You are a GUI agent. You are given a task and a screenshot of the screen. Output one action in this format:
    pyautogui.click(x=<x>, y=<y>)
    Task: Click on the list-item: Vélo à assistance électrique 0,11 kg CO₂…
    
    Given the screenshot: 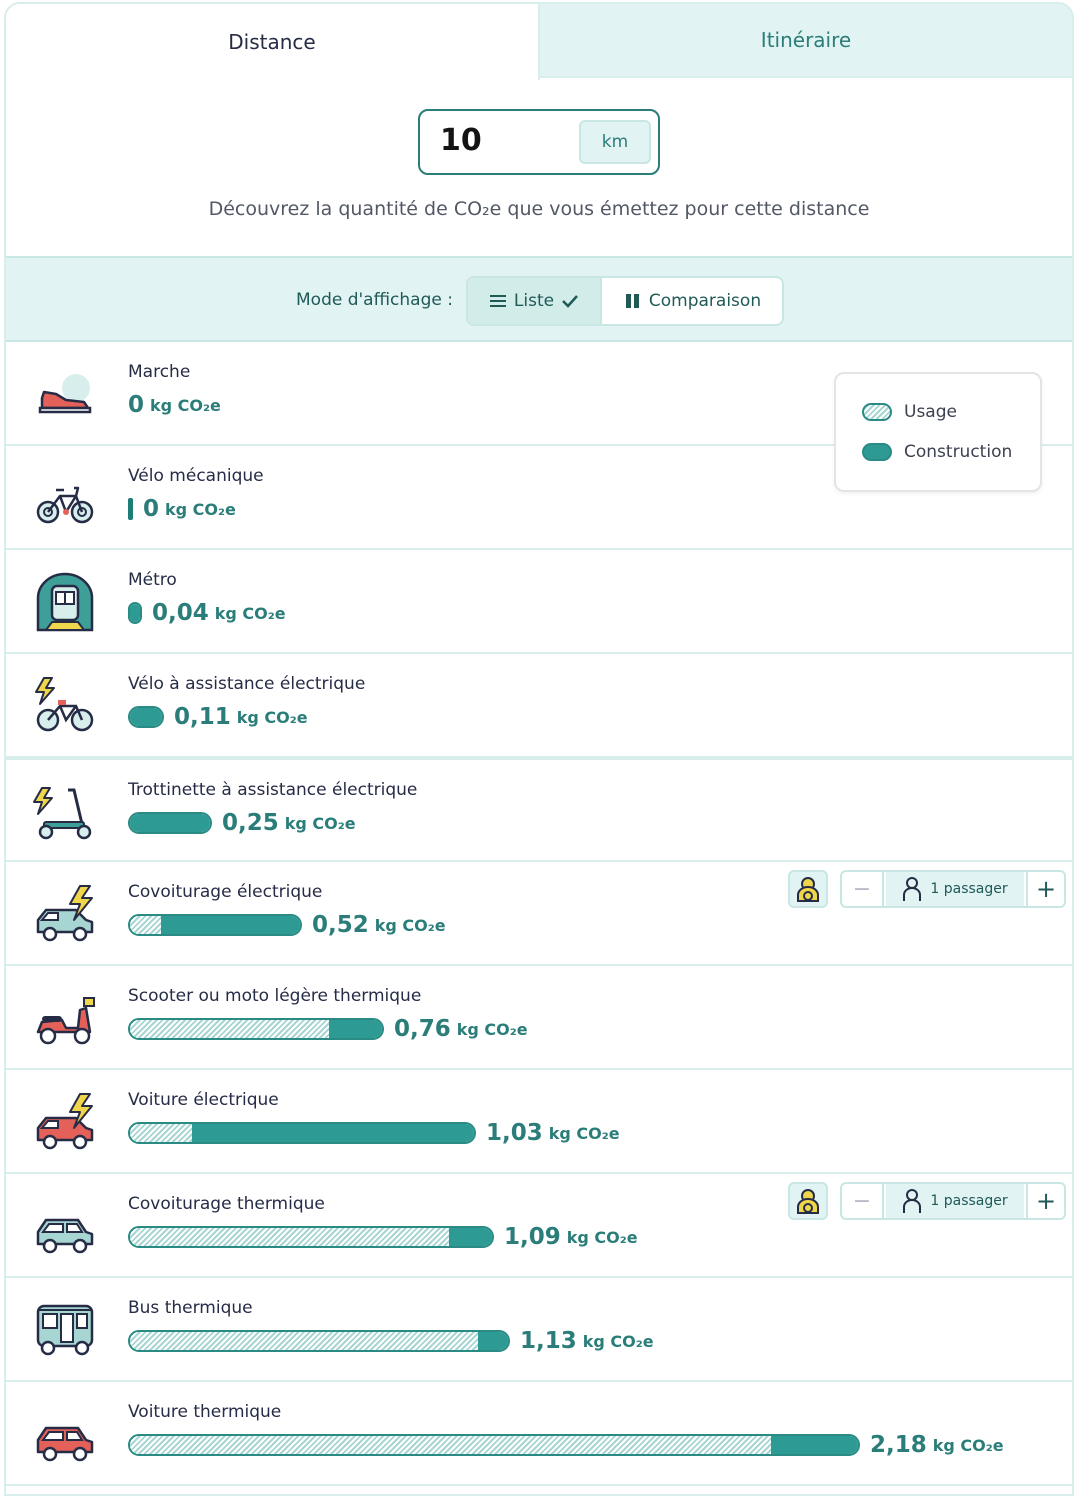 What is the action you would take?
    pyautogui.click(x=539, y=706)
    